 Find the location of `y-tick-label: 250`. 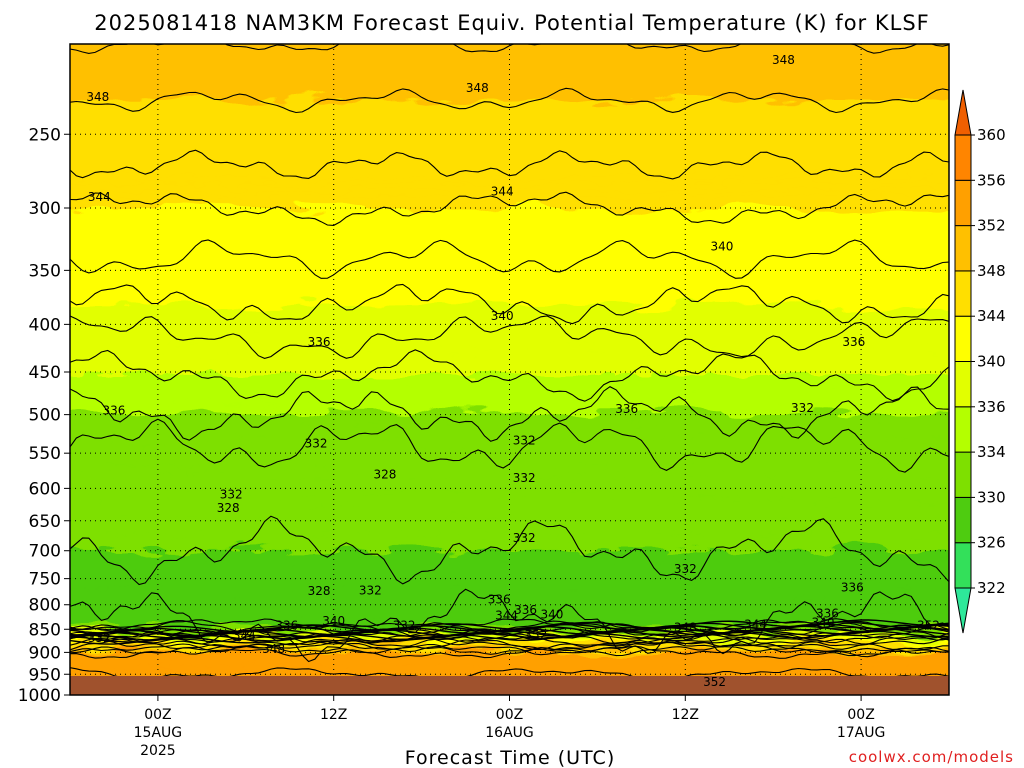

y-tick-label: 250 is located at coordinates (45, 135).